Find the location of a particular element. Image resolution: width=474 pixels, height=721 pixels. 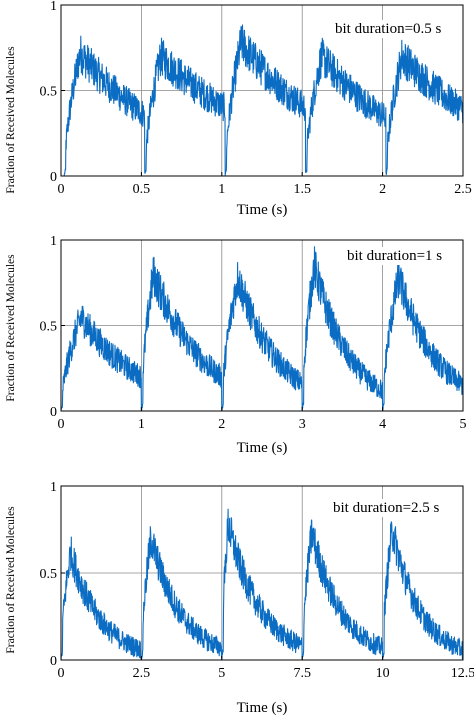

x-tick-label: 12.5 is located at coordinates (462, 673).